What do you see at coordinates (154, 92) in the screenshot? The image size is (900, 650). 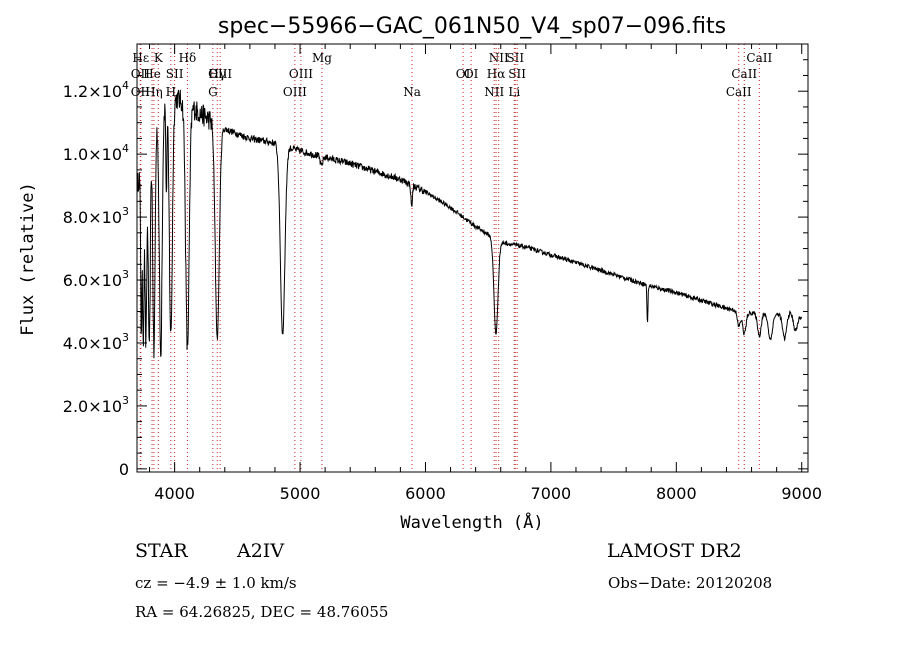 I see `line-marker-label: Hη` at bounding box center [154, 92].